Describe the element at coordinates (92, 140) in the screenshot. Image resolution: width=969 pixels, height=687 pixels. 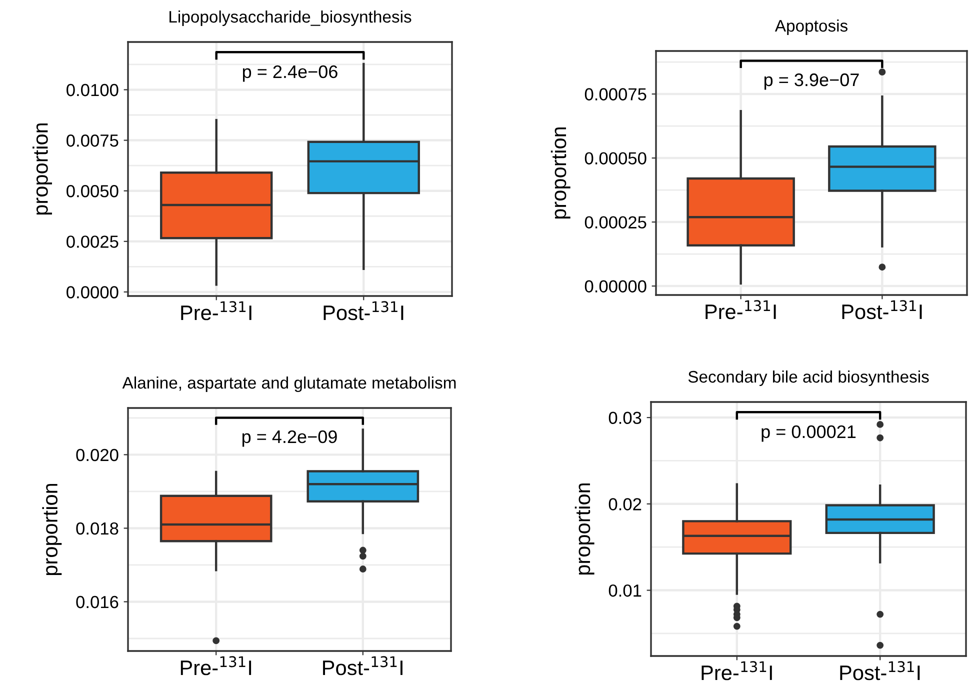
I see `y-tick-label: 0.0075` at that location.